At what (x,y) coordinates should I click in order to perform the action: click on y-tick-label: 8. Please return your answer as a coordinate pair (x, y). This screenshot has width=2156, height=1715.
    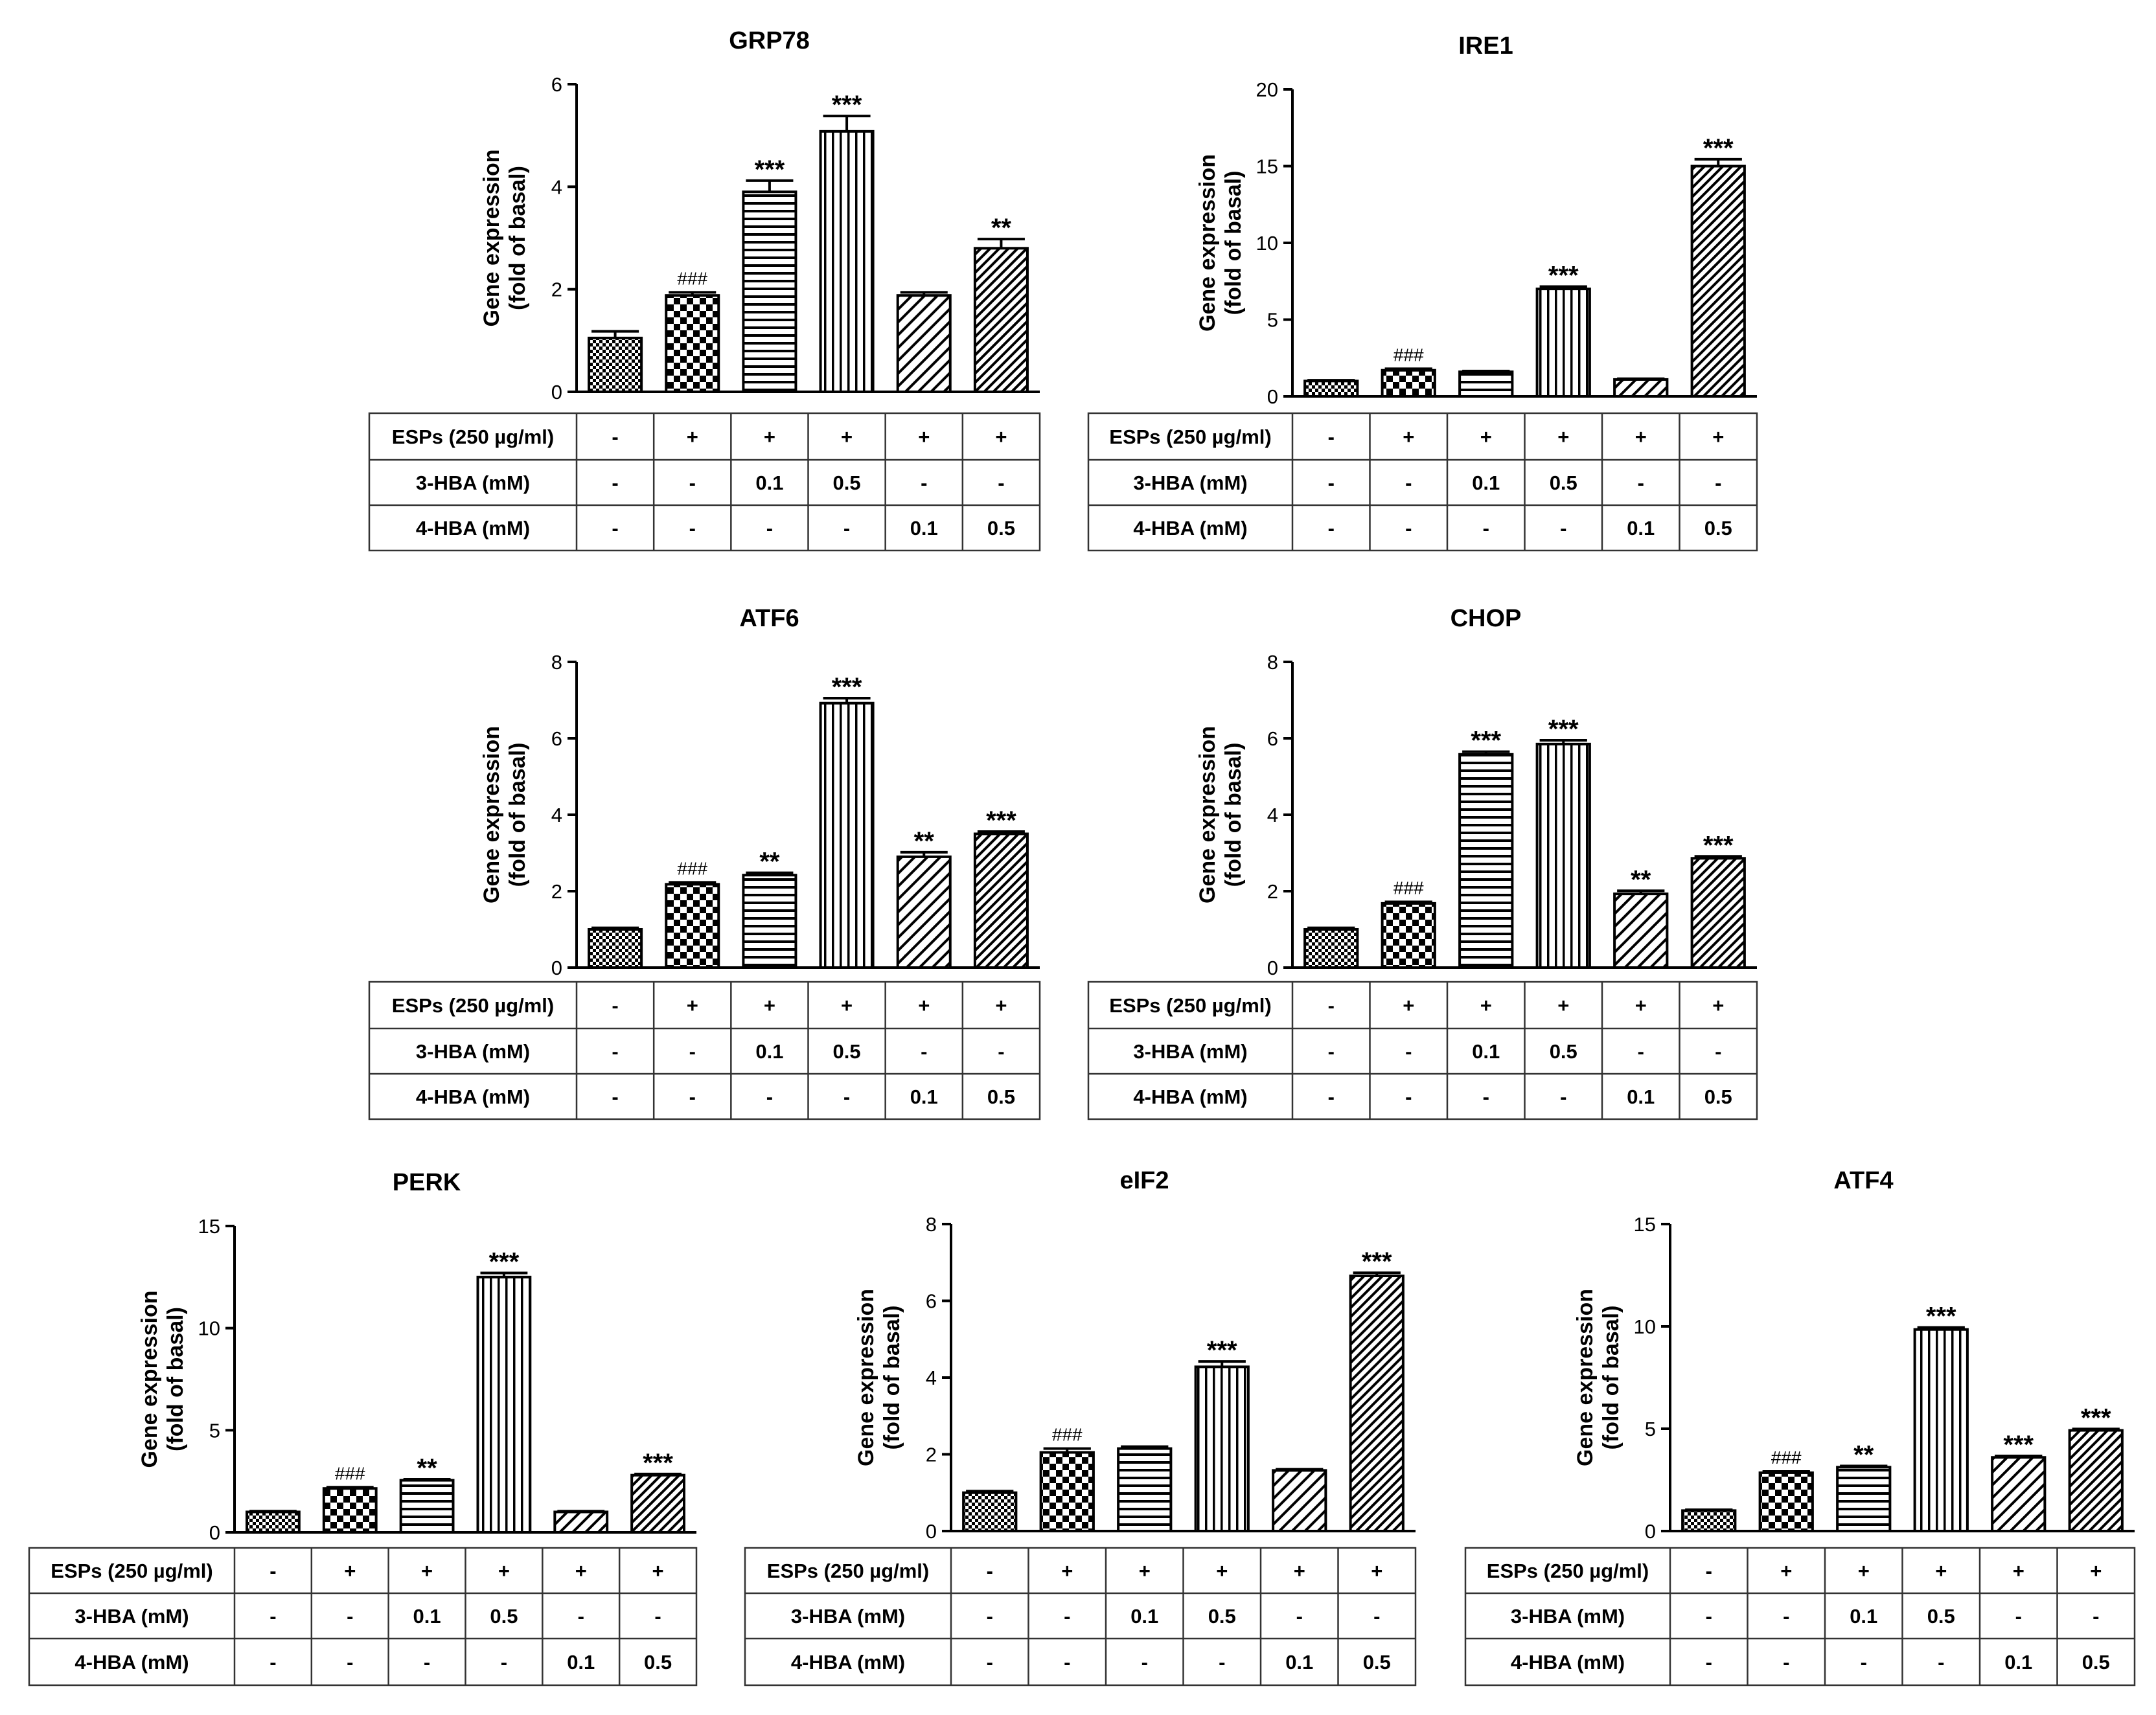
    Looking at the image, I should click on (1272, 662).